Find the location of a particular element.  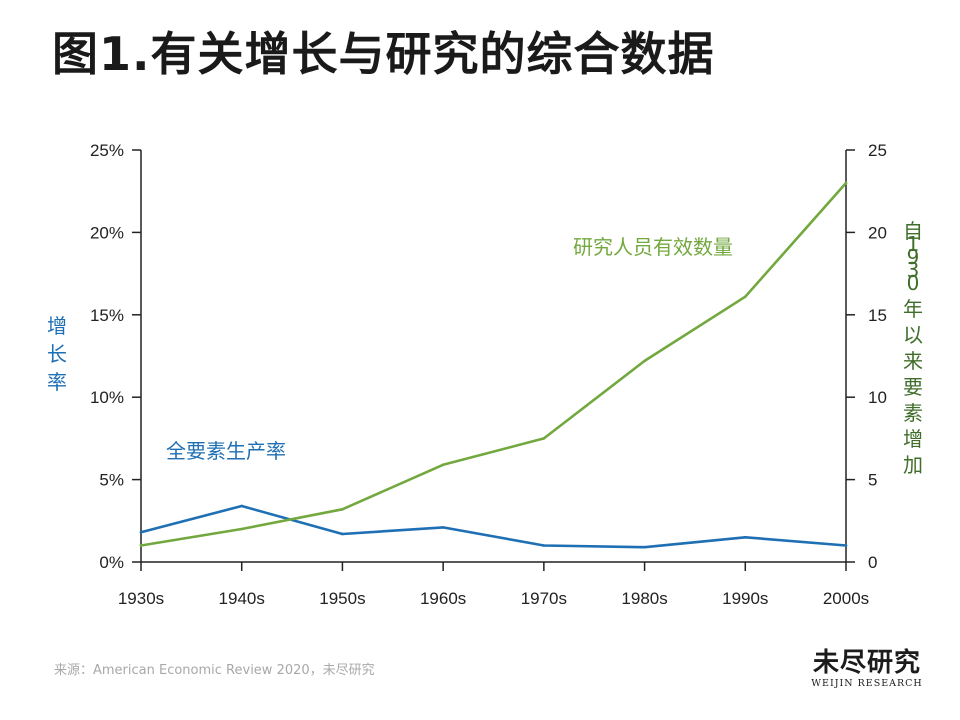

right-y-tick-label: 5 is located at coordinates (872, 480).